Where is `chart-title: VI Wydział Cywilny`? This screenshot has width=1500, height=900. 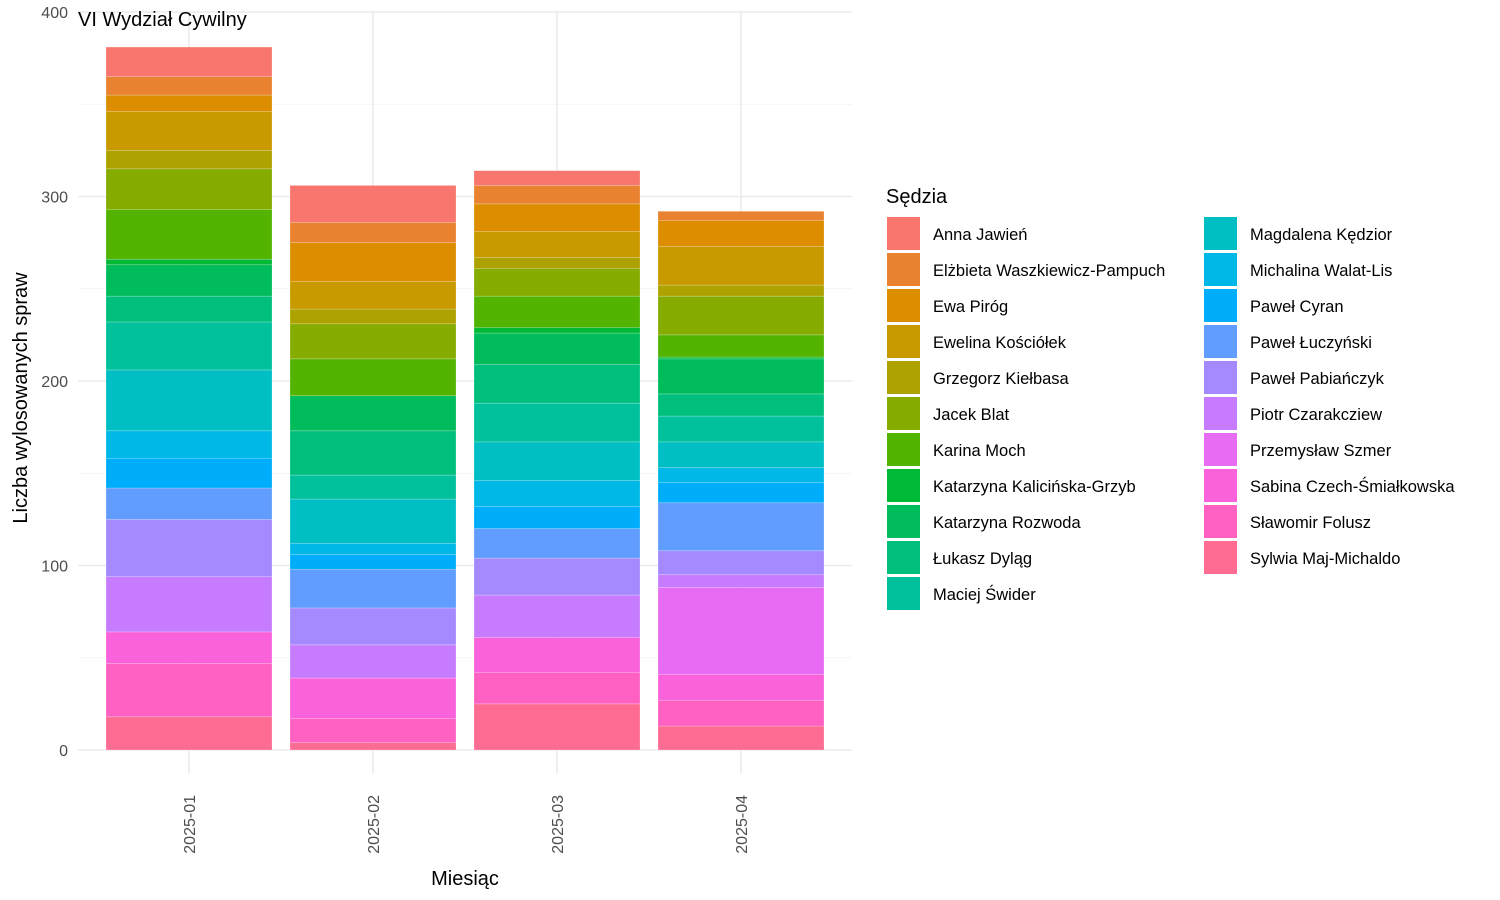 chart-title: VI Wydział Cywilny is located at coordinates (162, 20).